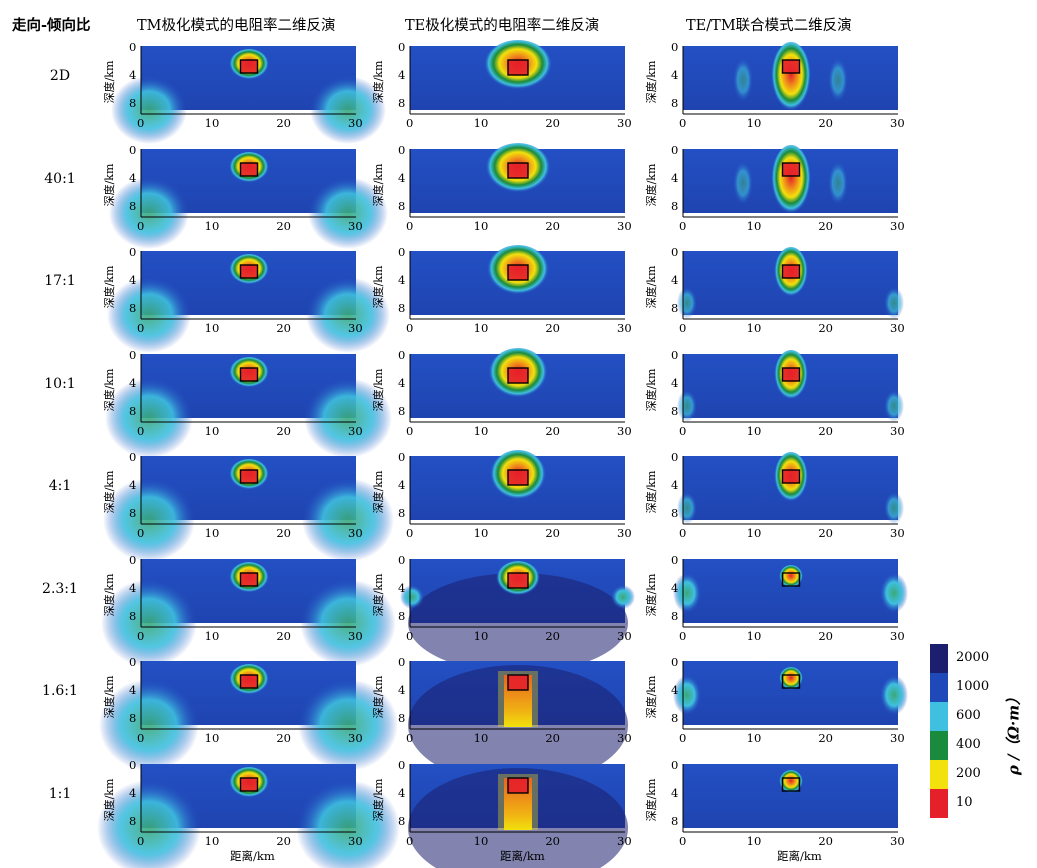 The image size is (1037, 868). What do you see at coordinates (248, 813) in the screenshot?
I see `panel-tm-row-7: 0 4 8 0 10 20 30 深度/km` at bounding box center [248, 813].